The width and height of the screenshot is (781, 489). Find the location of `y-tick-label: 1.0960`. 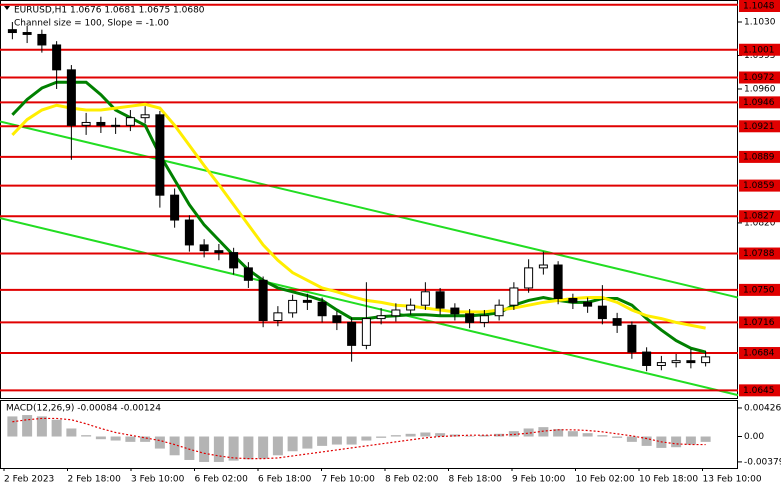

y-tick-label: 1.0960 is located at coordinates (760, 89).